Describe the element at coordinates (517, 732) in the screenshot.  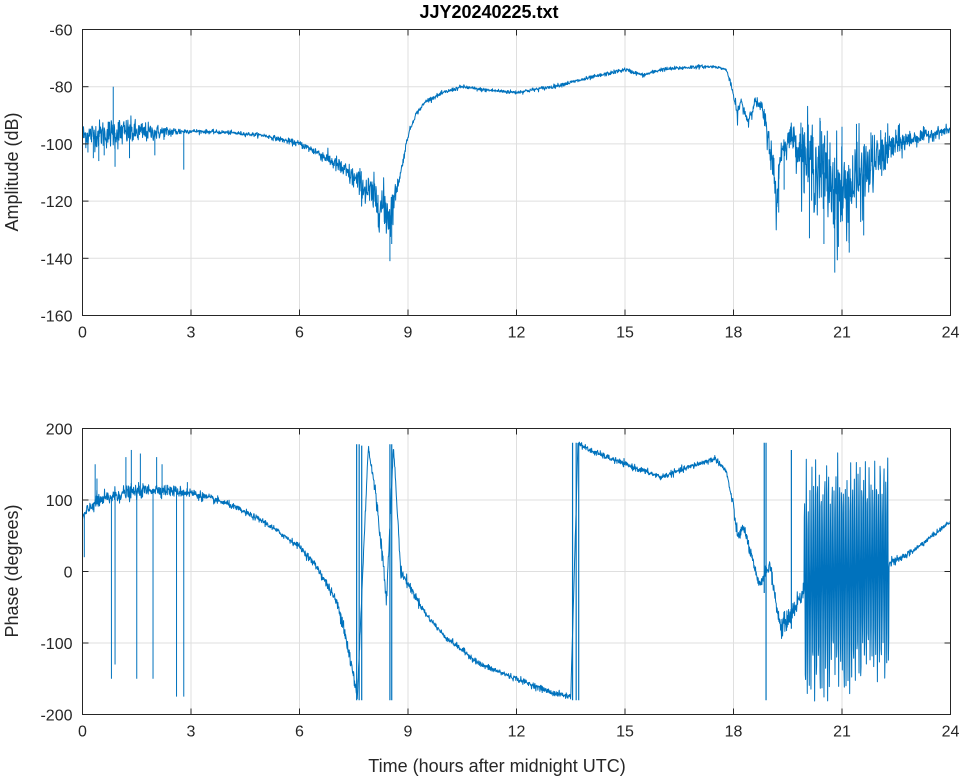
I see `phase-xtick-label: 12` at that location.